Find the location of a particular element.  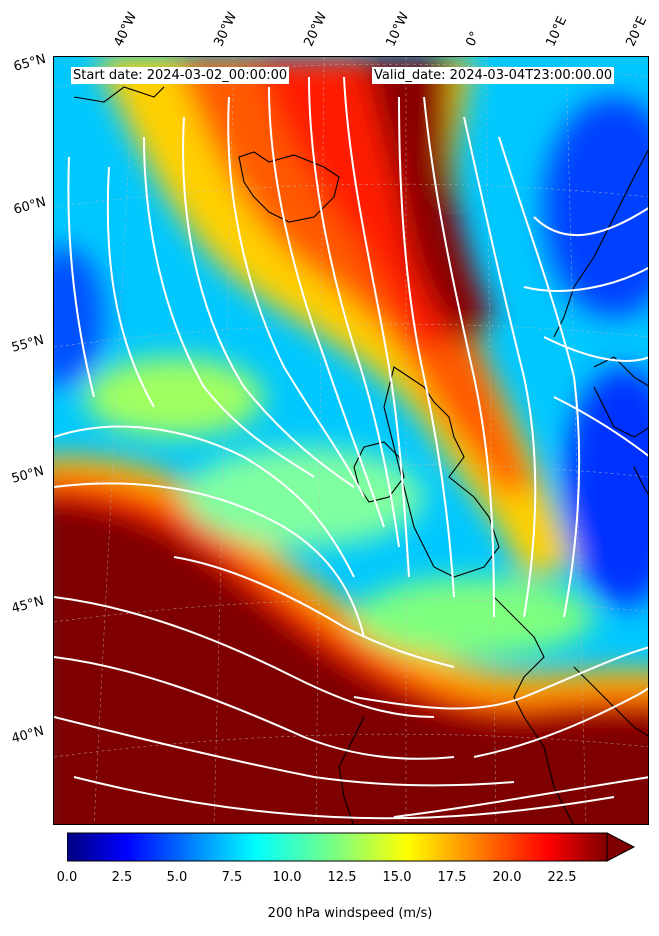

colorbar-tick: 12.5 is located at coordinates (342, 877).